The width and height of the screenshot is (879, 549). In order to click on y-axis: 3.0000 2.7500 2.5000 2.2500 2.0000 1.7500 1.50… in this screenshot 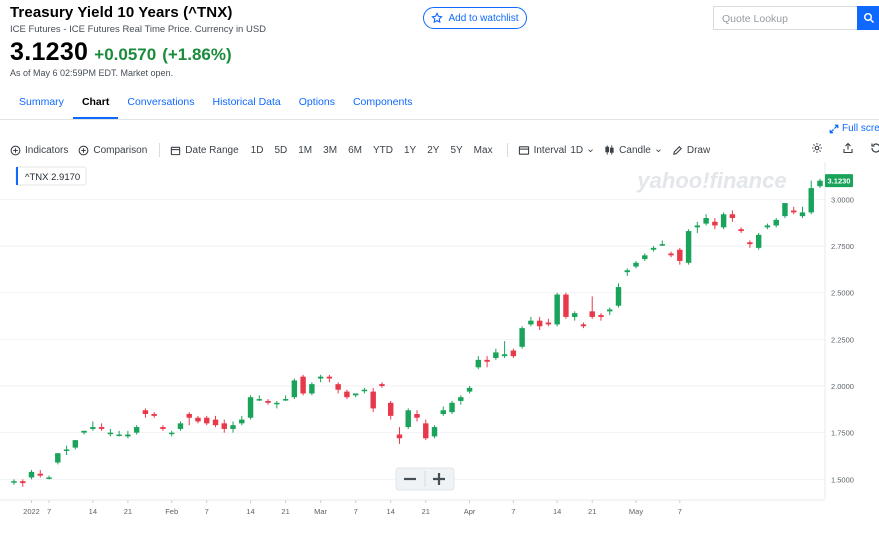, I will do `click(842, 339)`.